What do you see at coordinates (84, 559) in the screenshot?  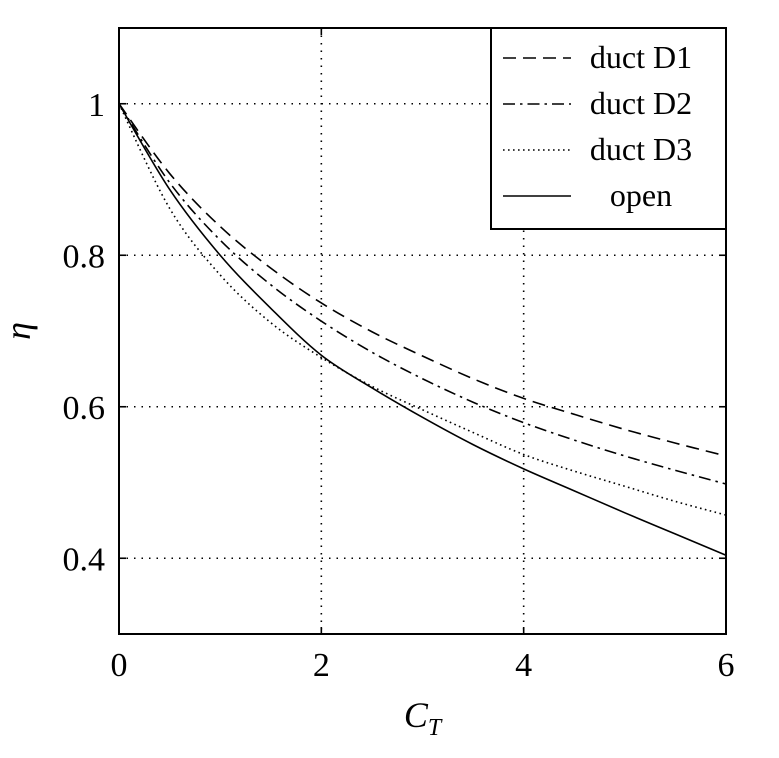 I see `y-tick-label: 0.4` at bounding box center [84, 559].